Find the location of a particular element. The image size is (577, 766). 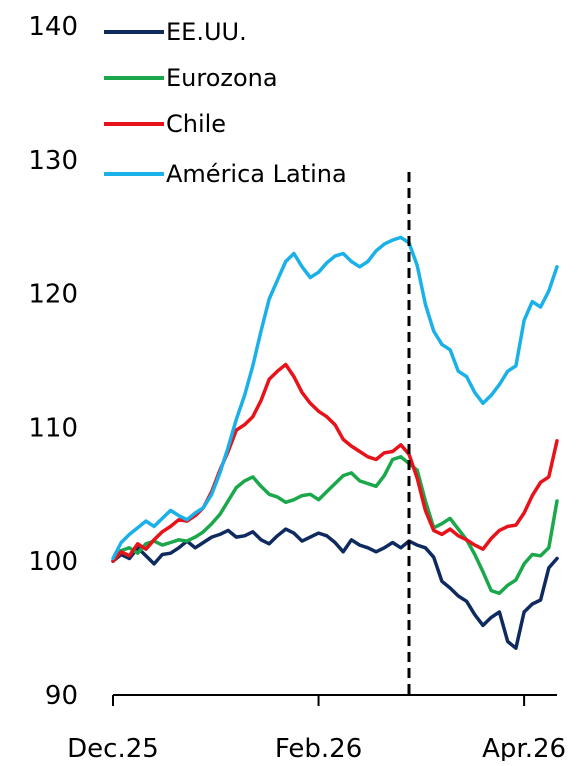

legend-label: Chile is located at coordinates (196, 124).